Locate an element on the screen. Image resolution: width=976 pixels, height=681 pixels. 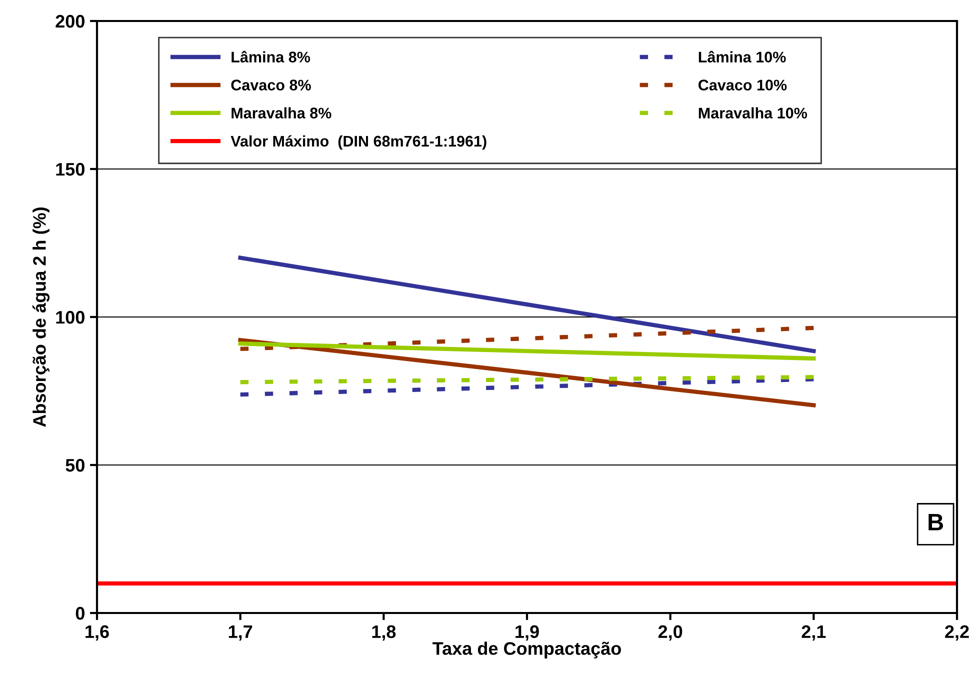
x-tick-label: 1,7 is located at coordinates (240, 633).